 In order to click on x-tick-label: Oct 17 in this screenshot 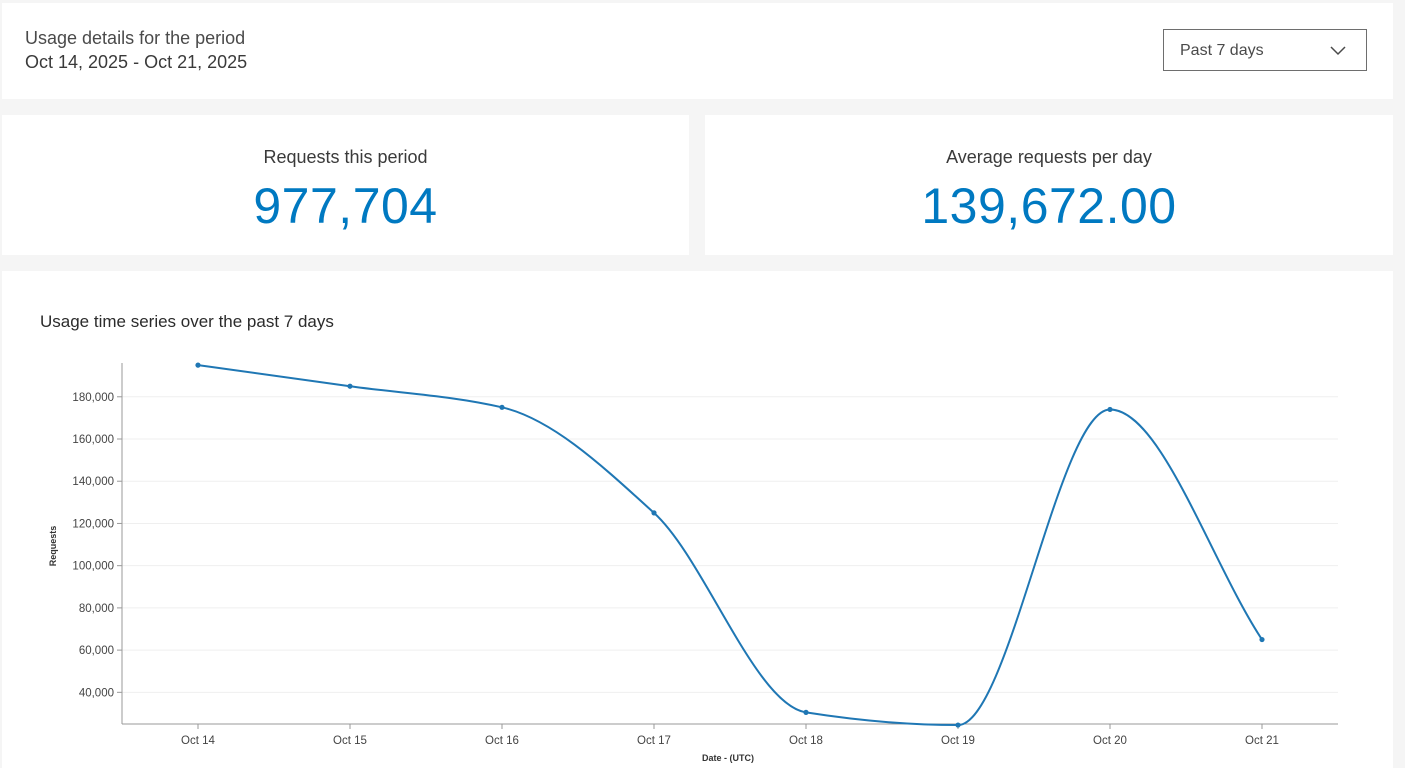, I will do `click(654, 741)`.